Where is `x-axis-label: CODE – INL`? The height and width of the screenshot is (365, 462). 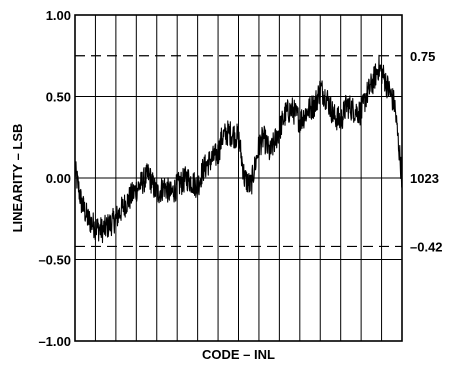
x-axis-label: CODE – INL is located at coordinates (238, 354).